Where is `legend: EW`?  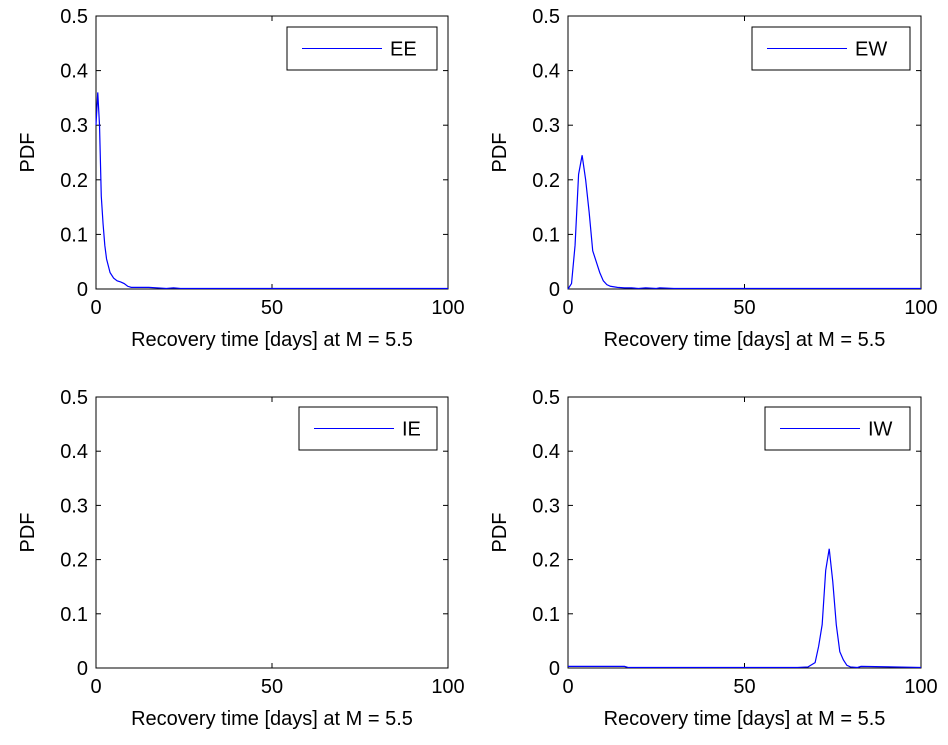 legend: EW is located at coordinates (831, 48).